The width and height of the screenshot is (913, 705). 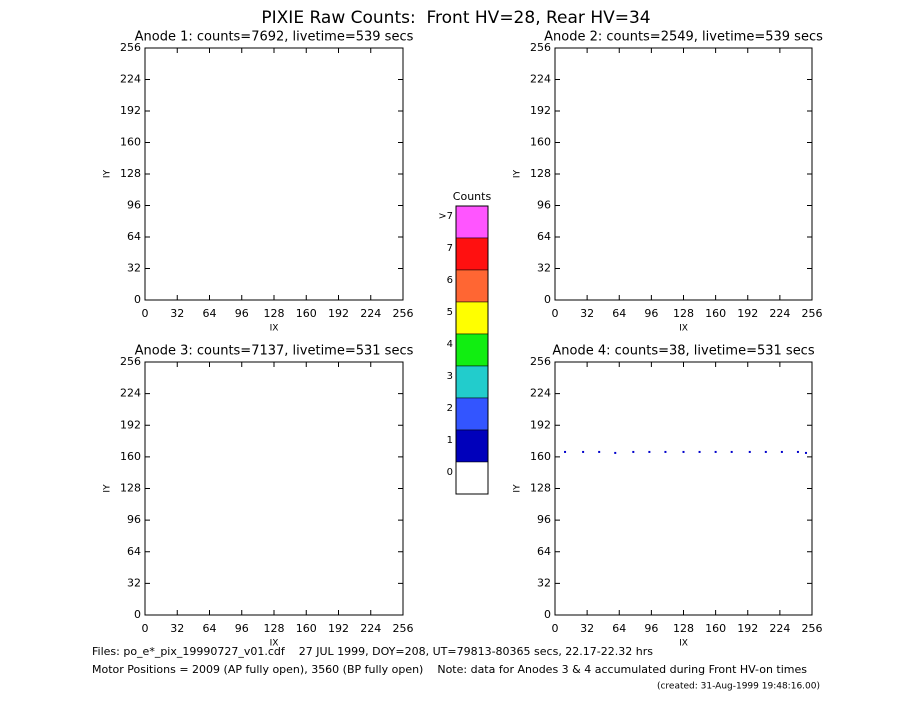 I want to click on colorbar-label: 6, so click(x=450, y=280).